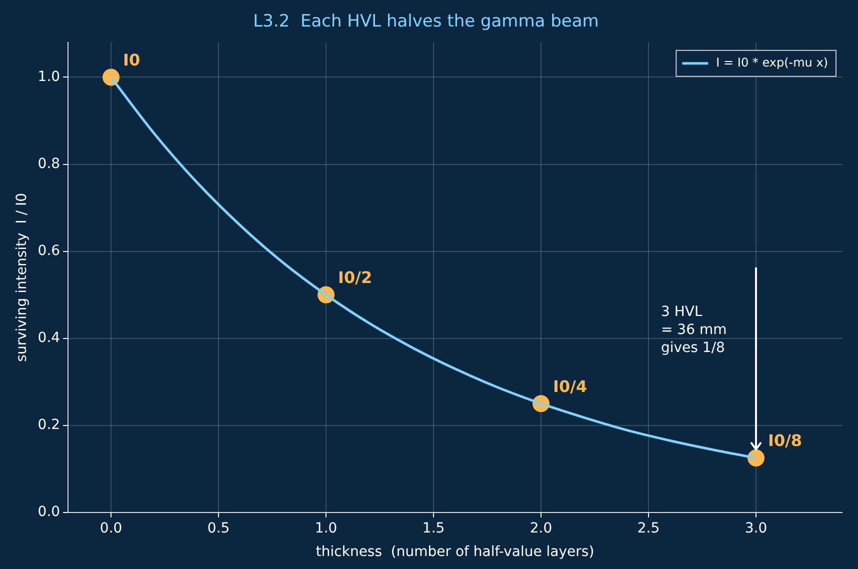  Describe the element at coordinates (694, 330) in the screenshot. I see `annotation: 3 HVL = 36 mm gives 1/8` at that location.